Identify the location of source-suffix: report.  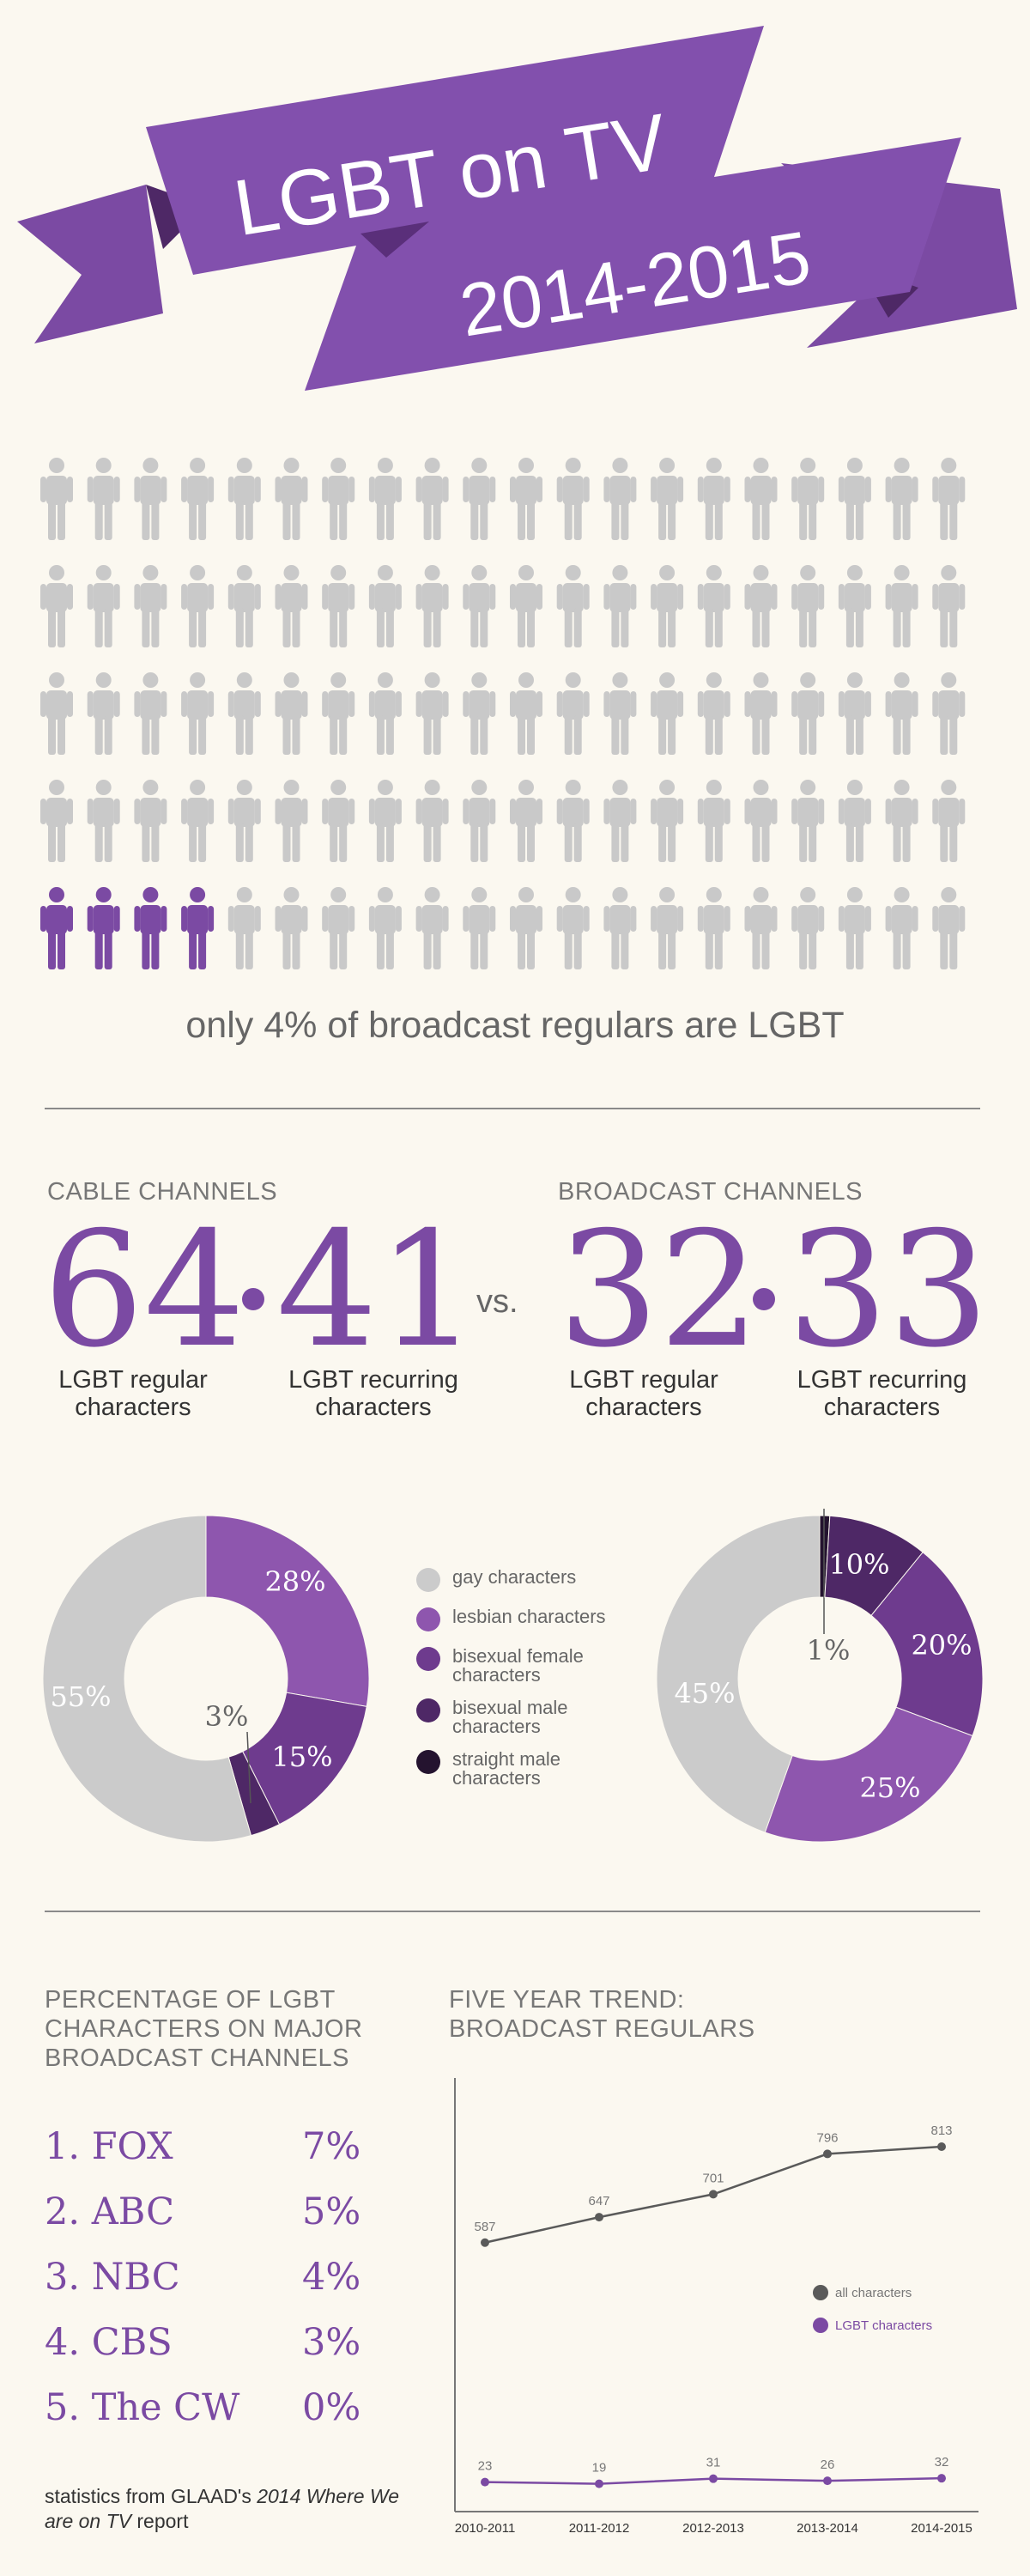
(160, 2521).